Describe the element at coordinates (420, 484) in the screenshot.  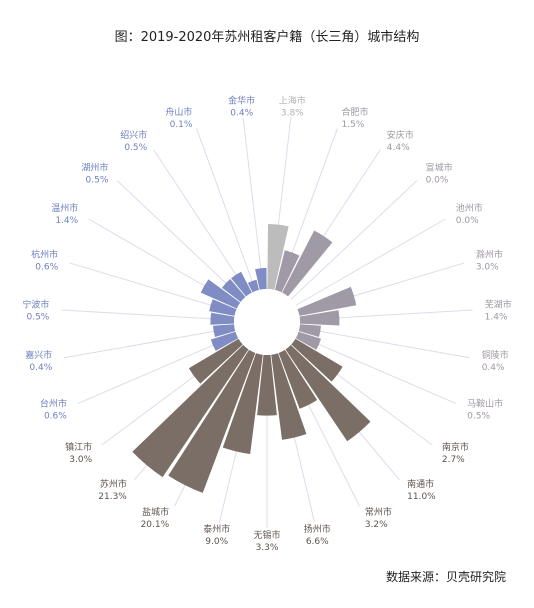
I see `category-label: 南通市` at that location.